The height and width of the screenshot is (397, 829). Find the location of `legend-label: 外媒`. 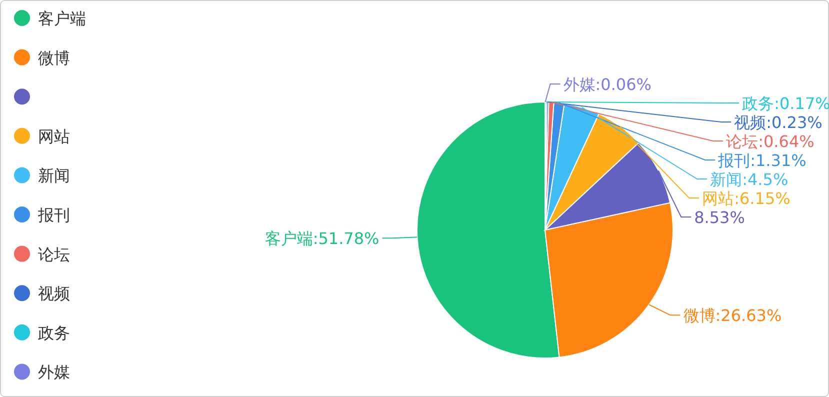

legend-label: 外媒 is located at coordinates (54, 372).